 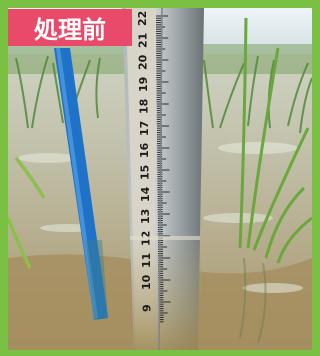 What do you see at coordinates (146, 282) in the screenshot?
I see `ruler-label: 10` at bounding box center [146, 282].